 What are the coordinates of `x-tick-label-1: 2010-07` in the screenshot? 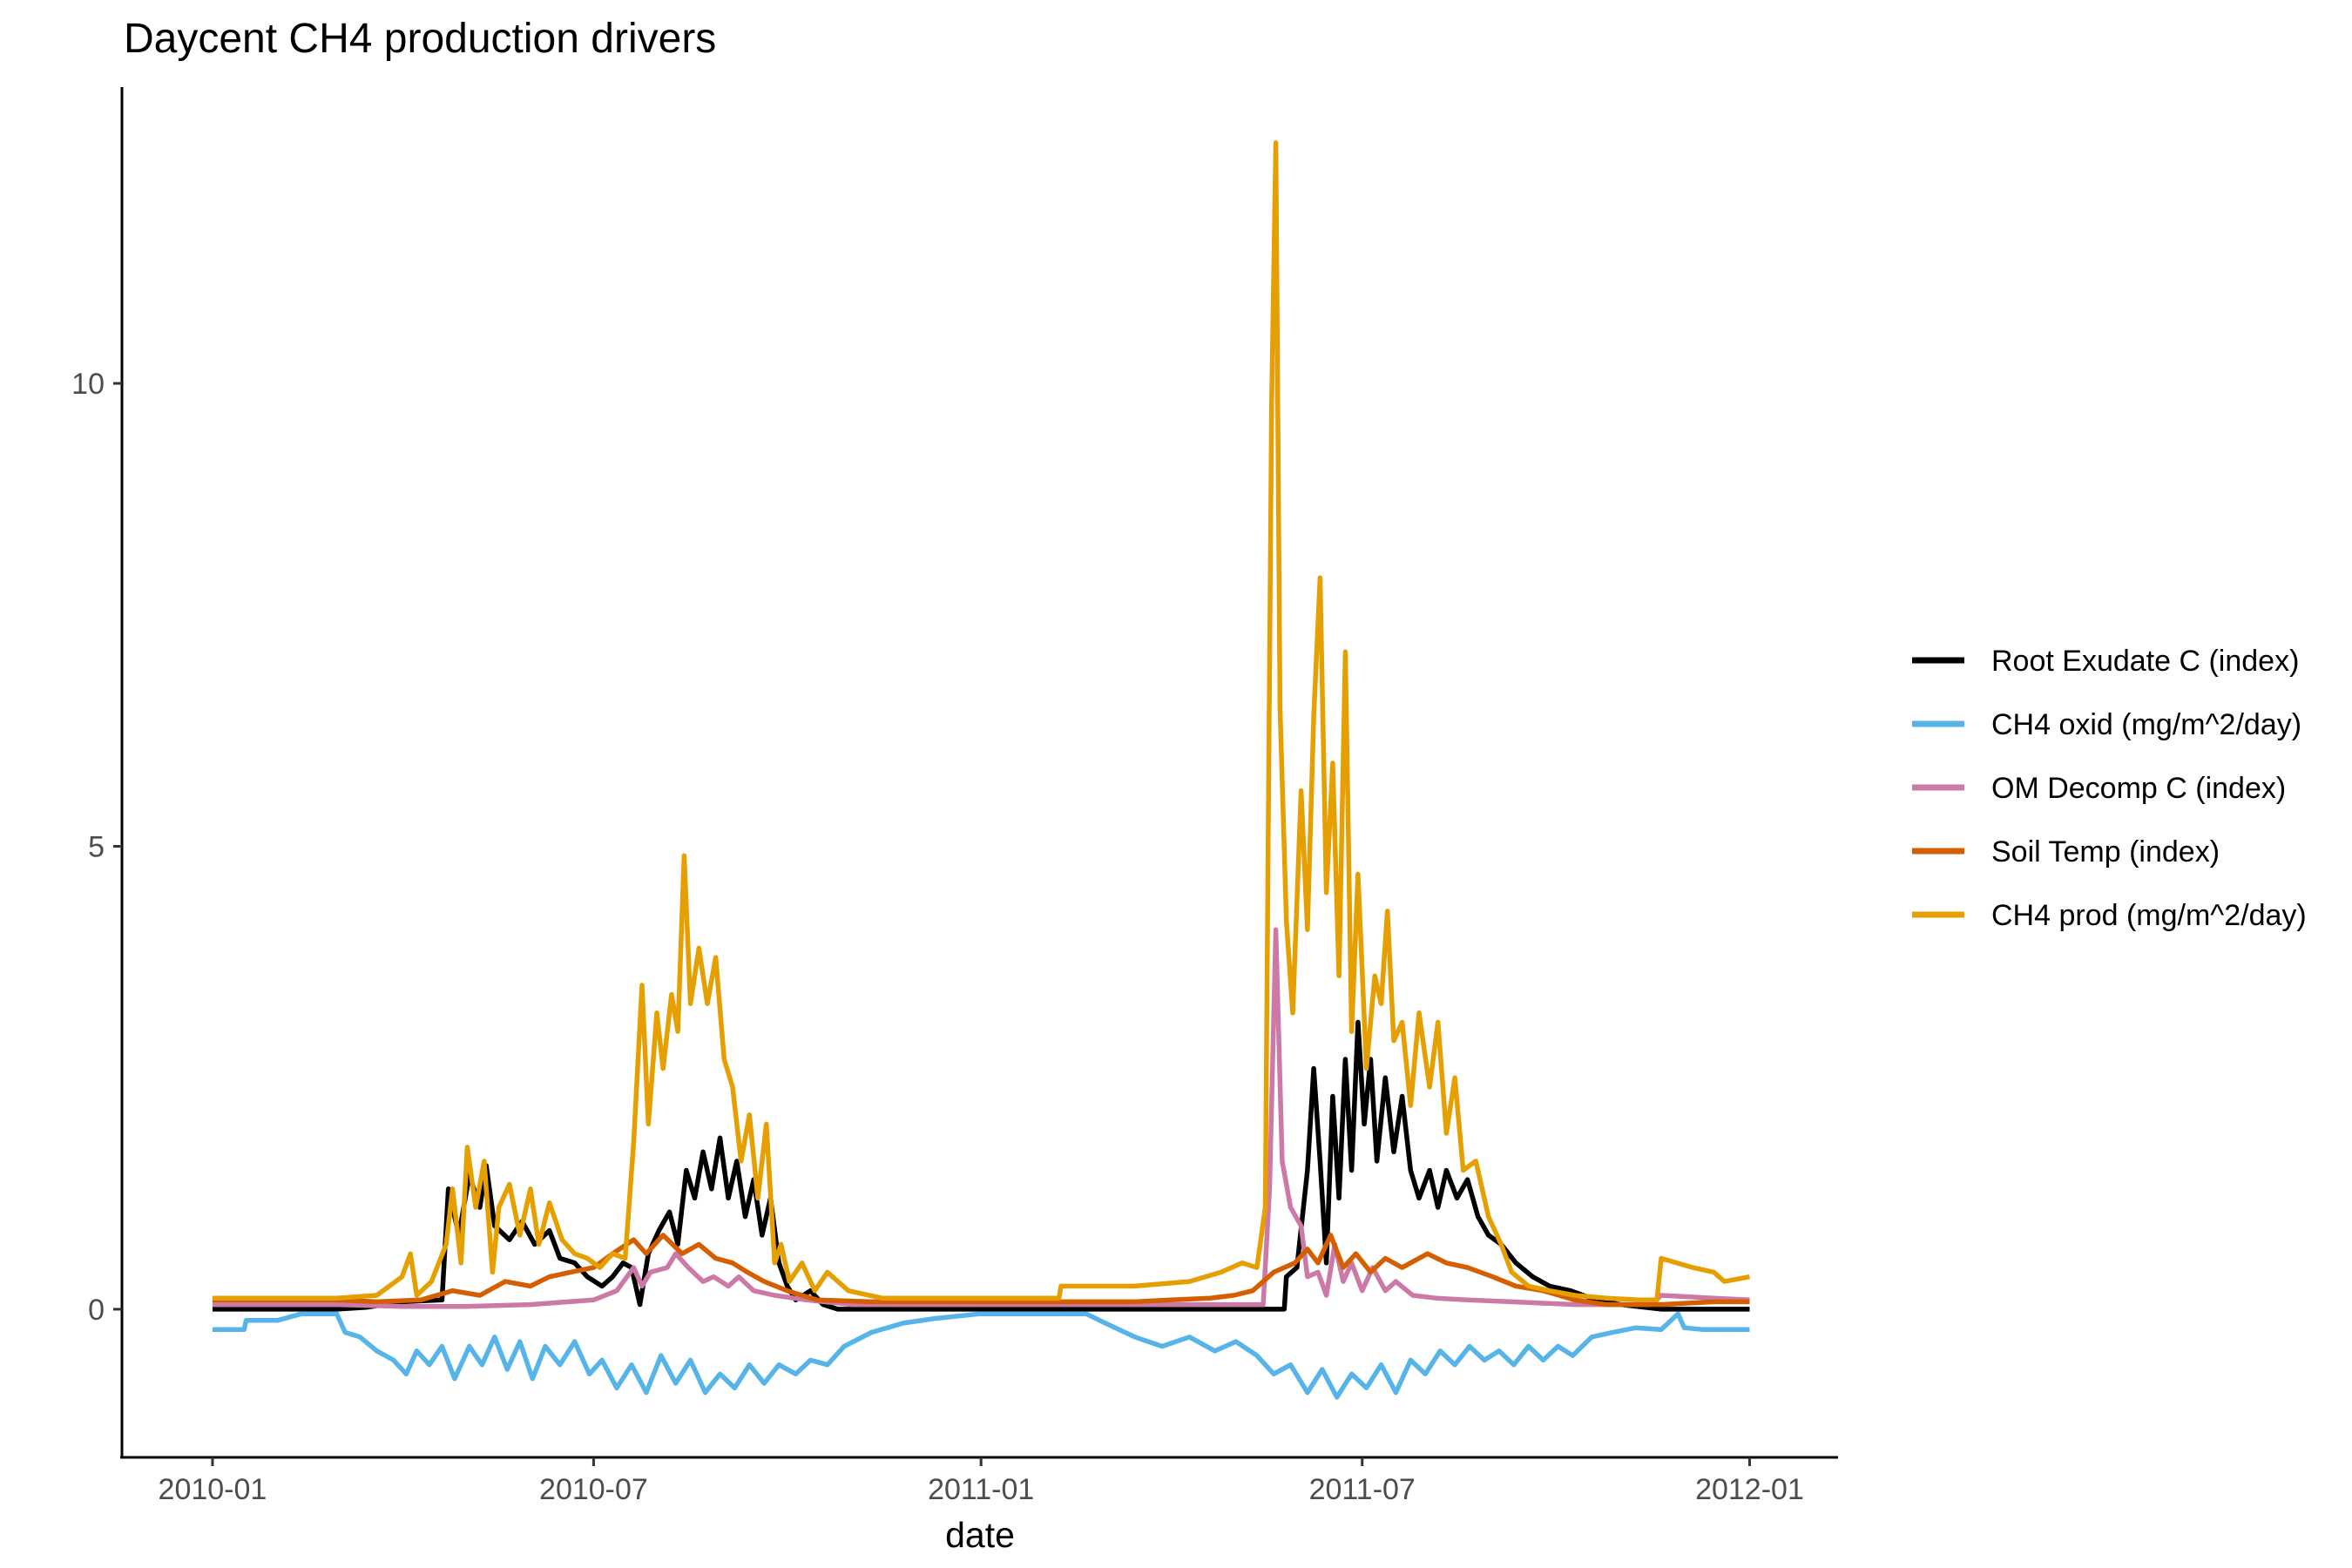 It's located at (593, 1489).